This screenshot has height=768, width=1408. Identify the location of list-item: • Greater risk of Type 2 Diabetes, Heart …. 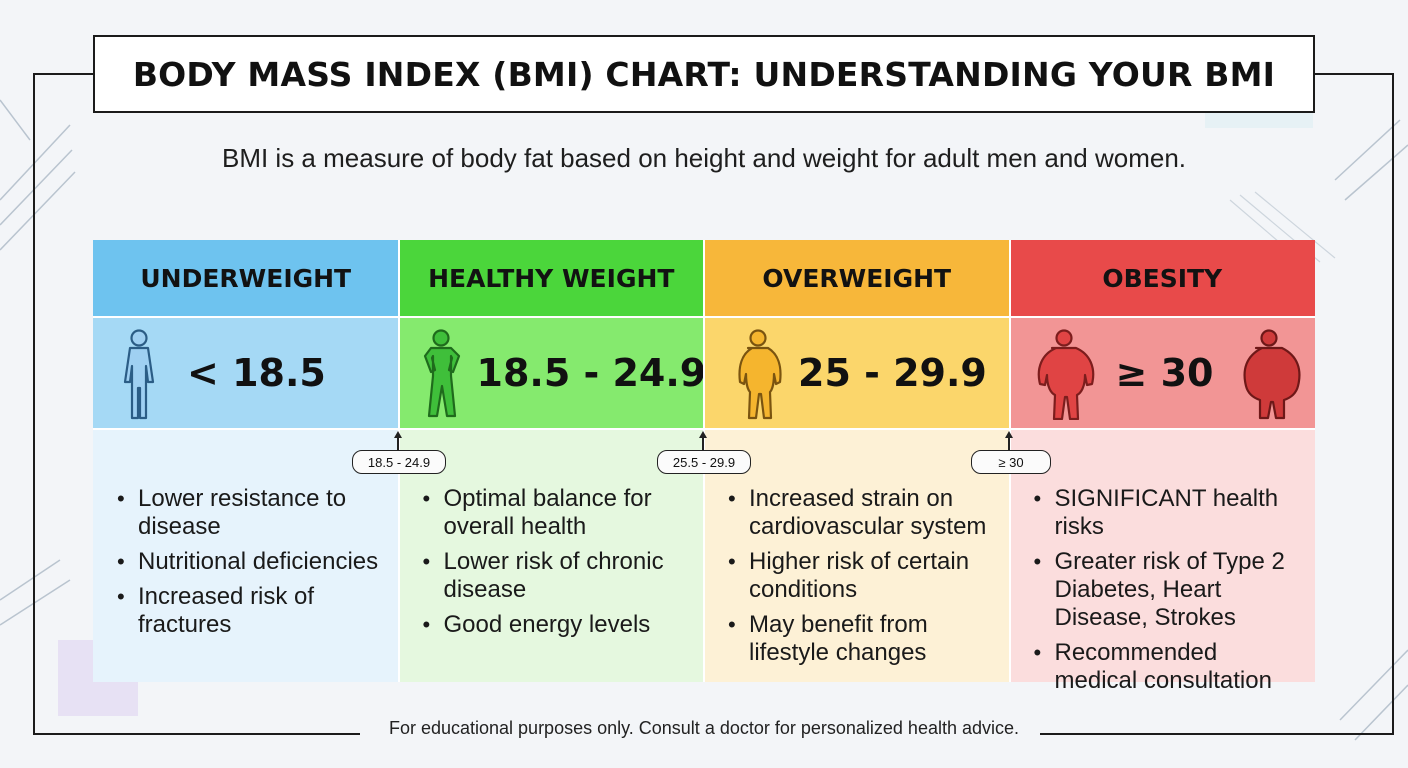
(1159, 589).